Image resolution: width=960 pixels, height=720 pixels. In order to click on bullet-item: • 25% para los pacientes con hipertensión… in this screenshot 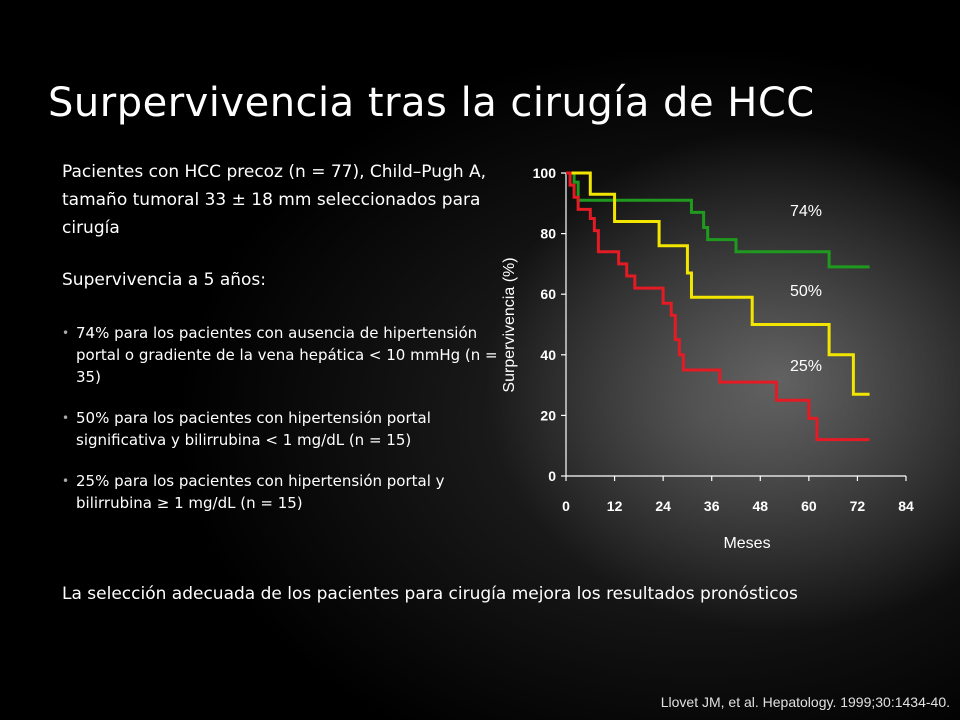, I will do `click(282, 492)`.